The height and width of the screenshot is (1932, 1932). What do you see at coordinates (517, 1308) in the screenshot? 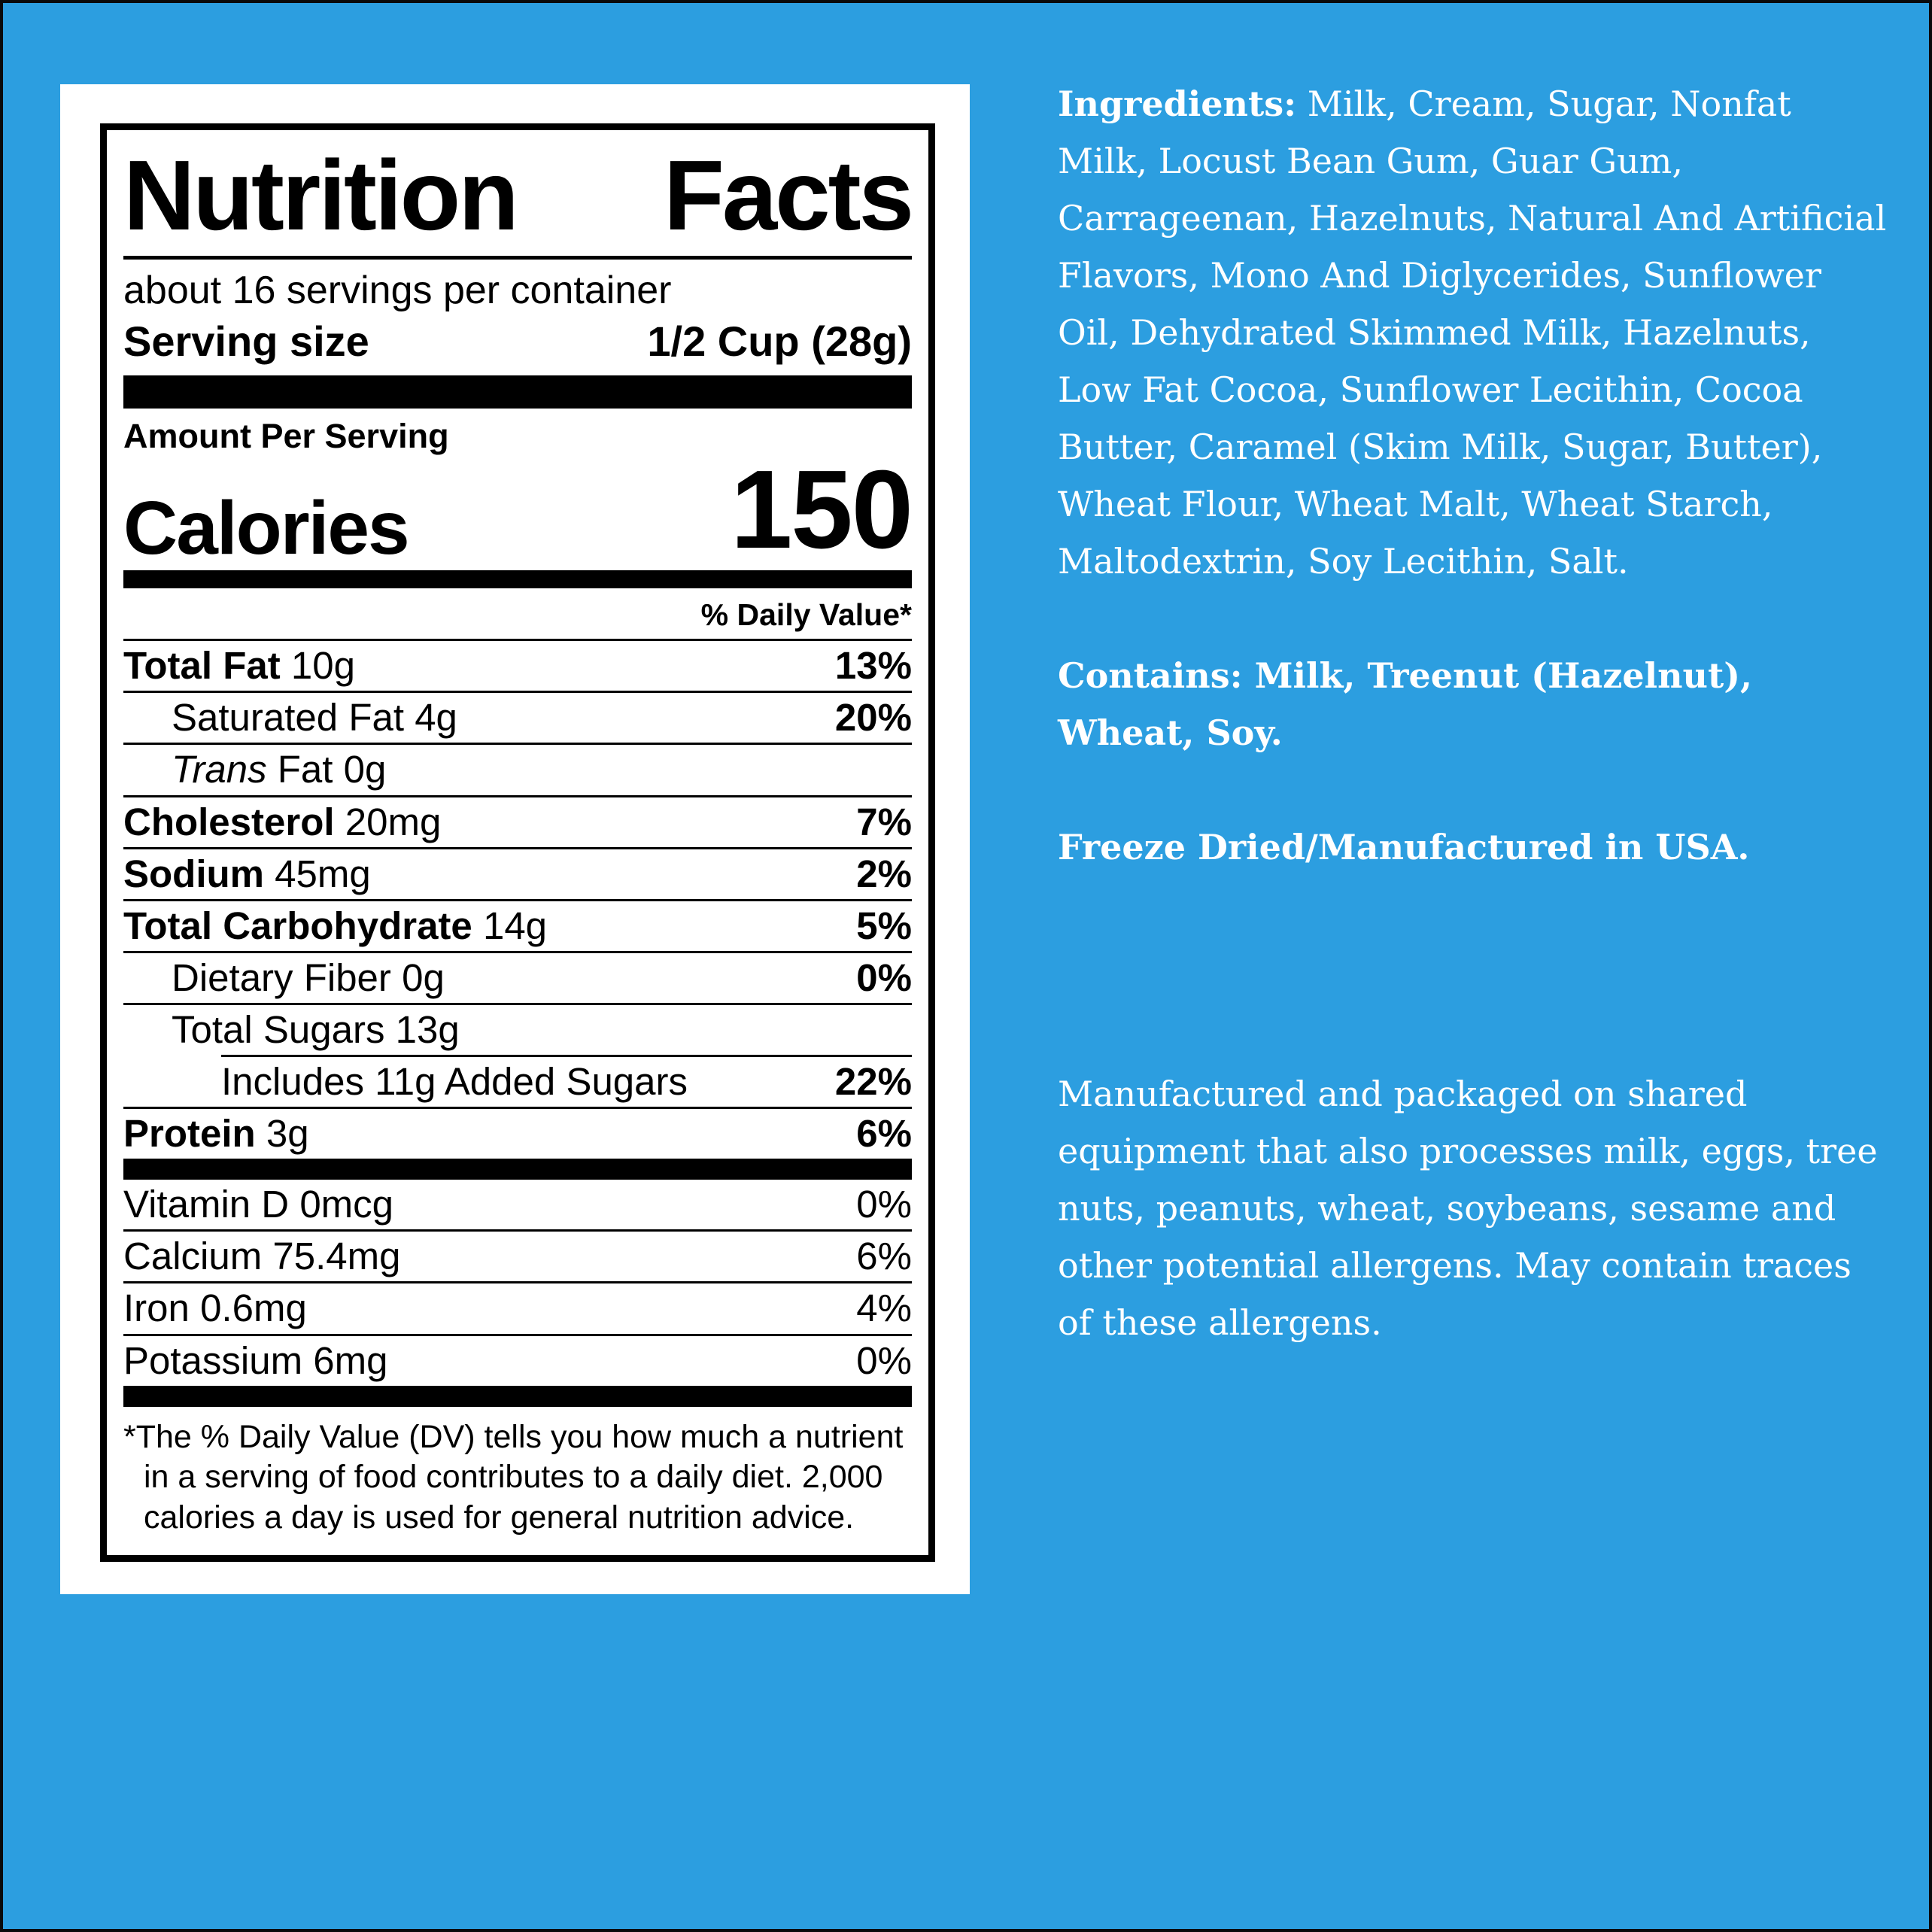
I see `vitamin-row-iron: Iron 0.6mg 4%` at bounding box center [517, 1308].